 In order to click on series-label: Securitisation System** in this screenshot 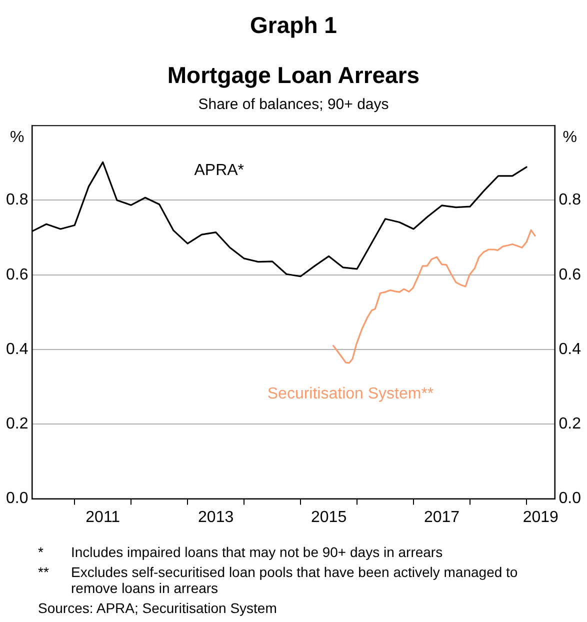, I will do `click(350, 394)`.